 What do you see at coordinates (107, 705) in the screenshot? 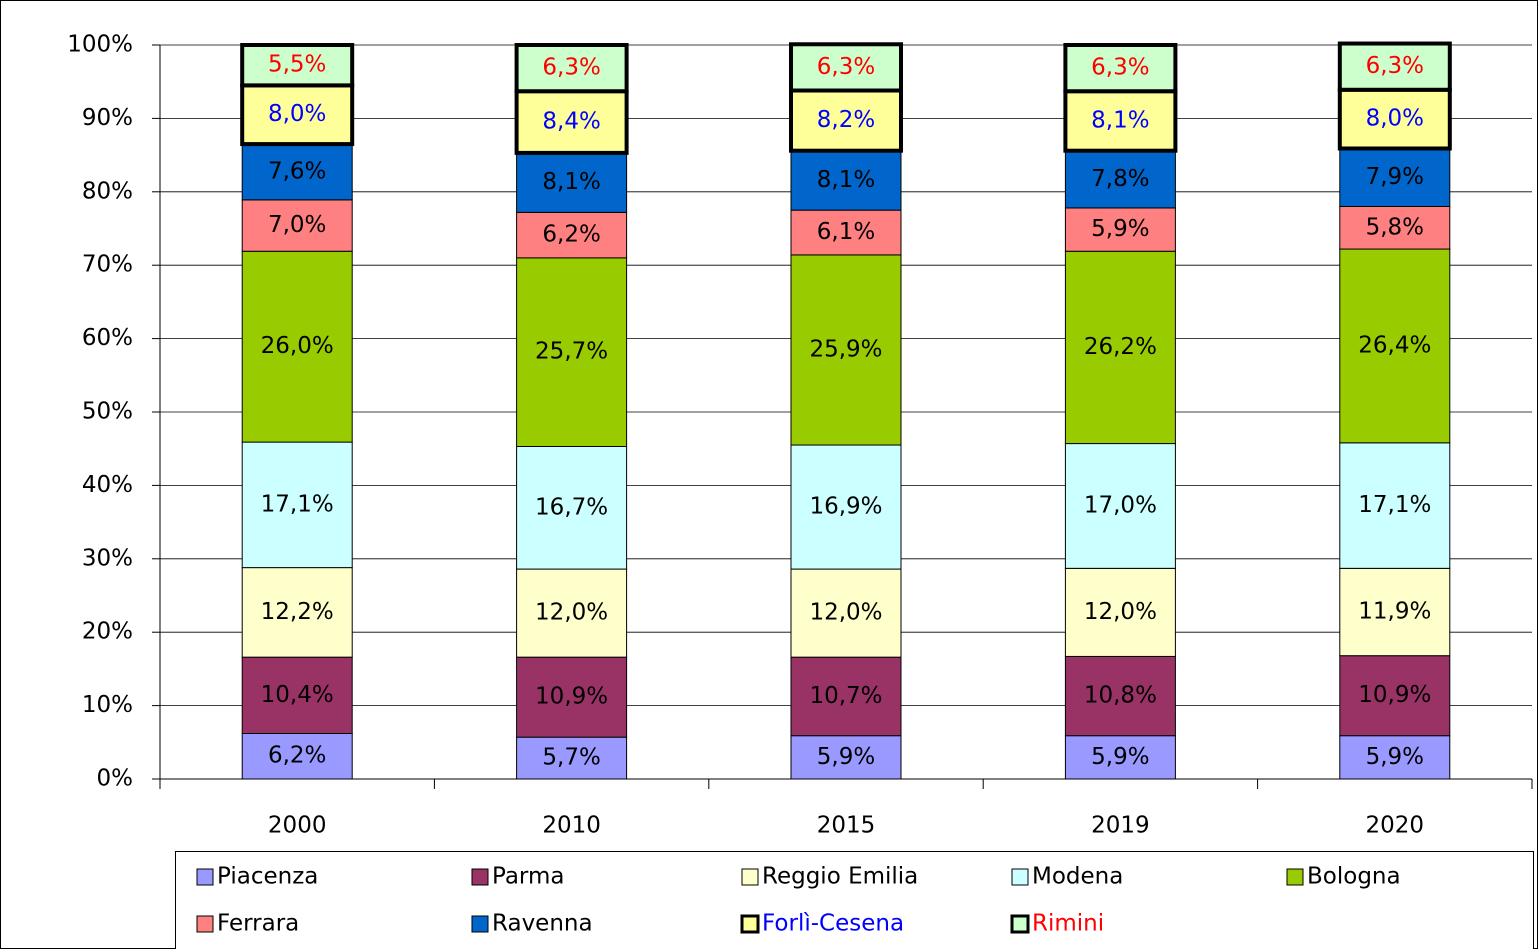
I see `y-tick-label: 10%` at bounding box center [107, 705].